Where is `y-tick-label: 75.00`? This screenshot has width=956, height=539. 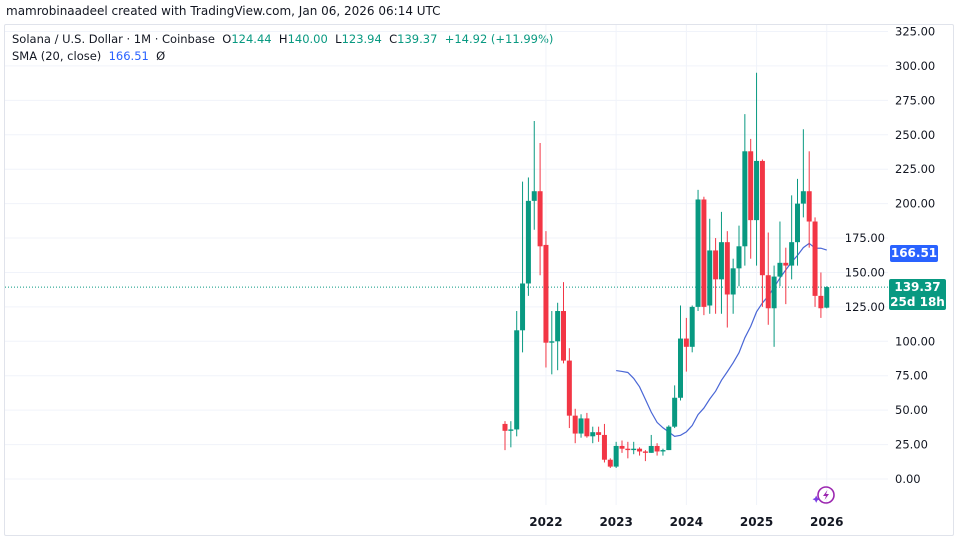
y-tick-label: 75.00 is located at coordinates (911, 376).